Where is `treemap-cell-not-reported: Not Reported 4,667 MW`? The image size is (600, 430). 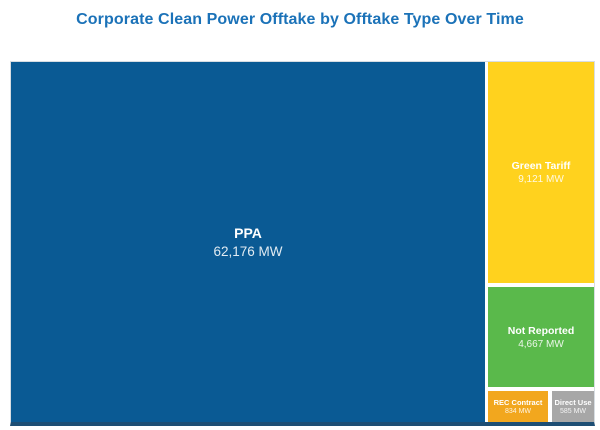 treemap-cell-not-reported: Not Reported 4,667 MW is located at coordinates (541, 337).